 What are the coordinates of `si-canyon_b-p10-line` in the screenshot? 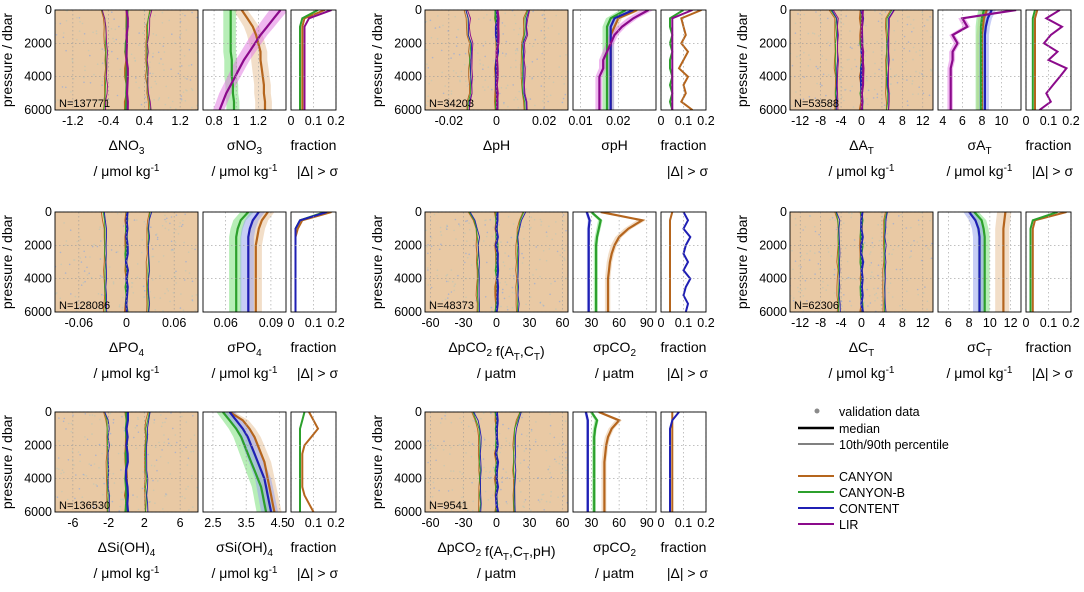 It's located at (106, 462).